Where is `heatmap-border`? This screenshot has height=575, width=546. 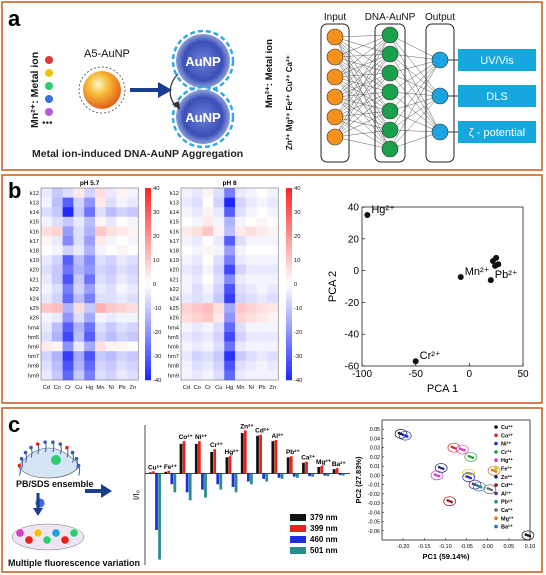 heatmap-border is located at coordinates (229, 284).